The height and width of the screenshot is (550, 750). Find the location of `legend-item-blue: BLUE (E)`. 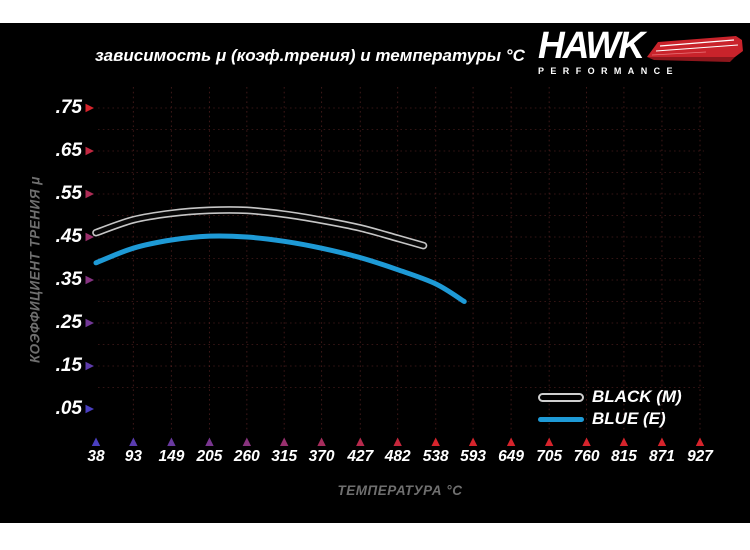

legend-item-blue: BLUE (E) is located at coordinates (610, 419).